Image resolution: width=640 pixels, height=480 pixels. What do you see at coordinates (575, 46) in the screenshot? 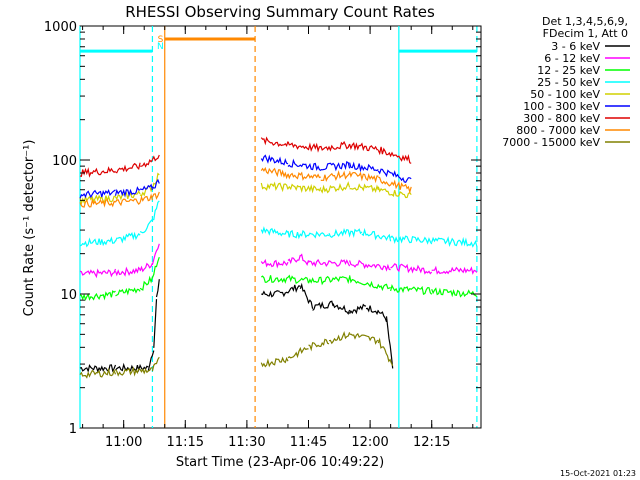
I see `legend-label: 3 - 6 keV` at bounding box center [575, 46].